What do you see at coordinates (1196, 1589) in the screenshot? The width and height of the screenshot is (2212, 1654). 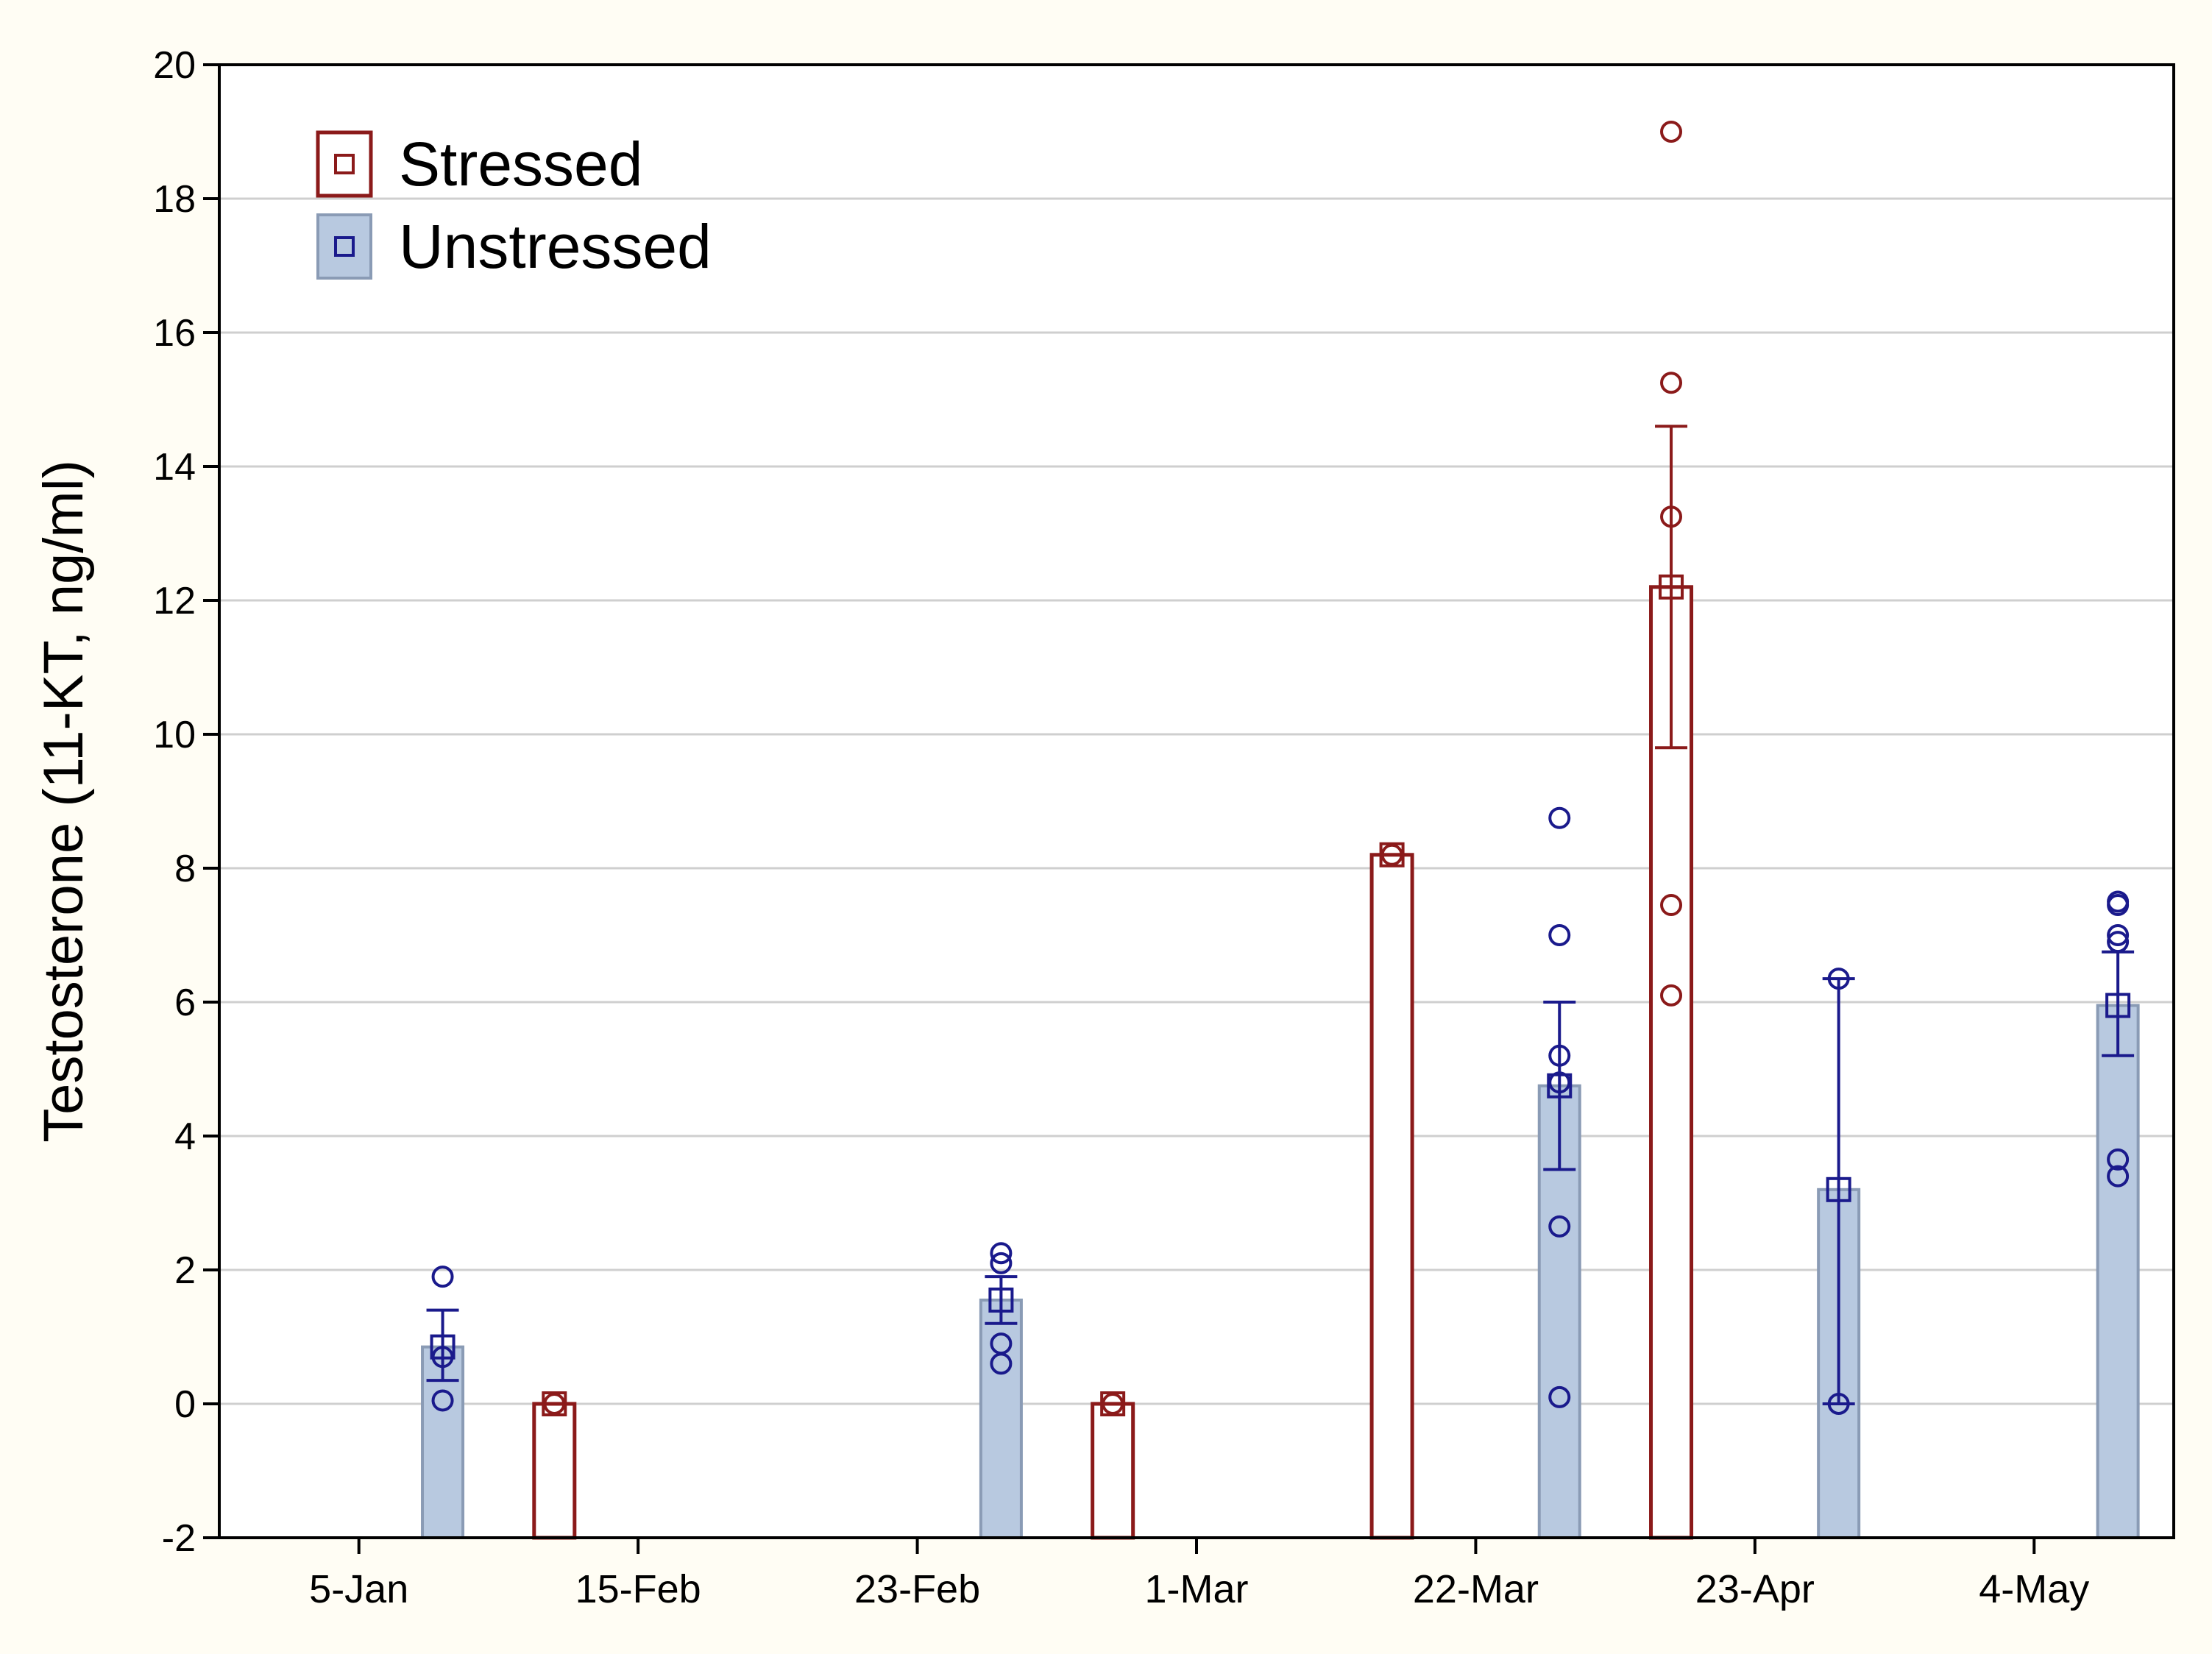 I see `x-tick-label: 1-Mar` at bounding box center [1196, 1589].